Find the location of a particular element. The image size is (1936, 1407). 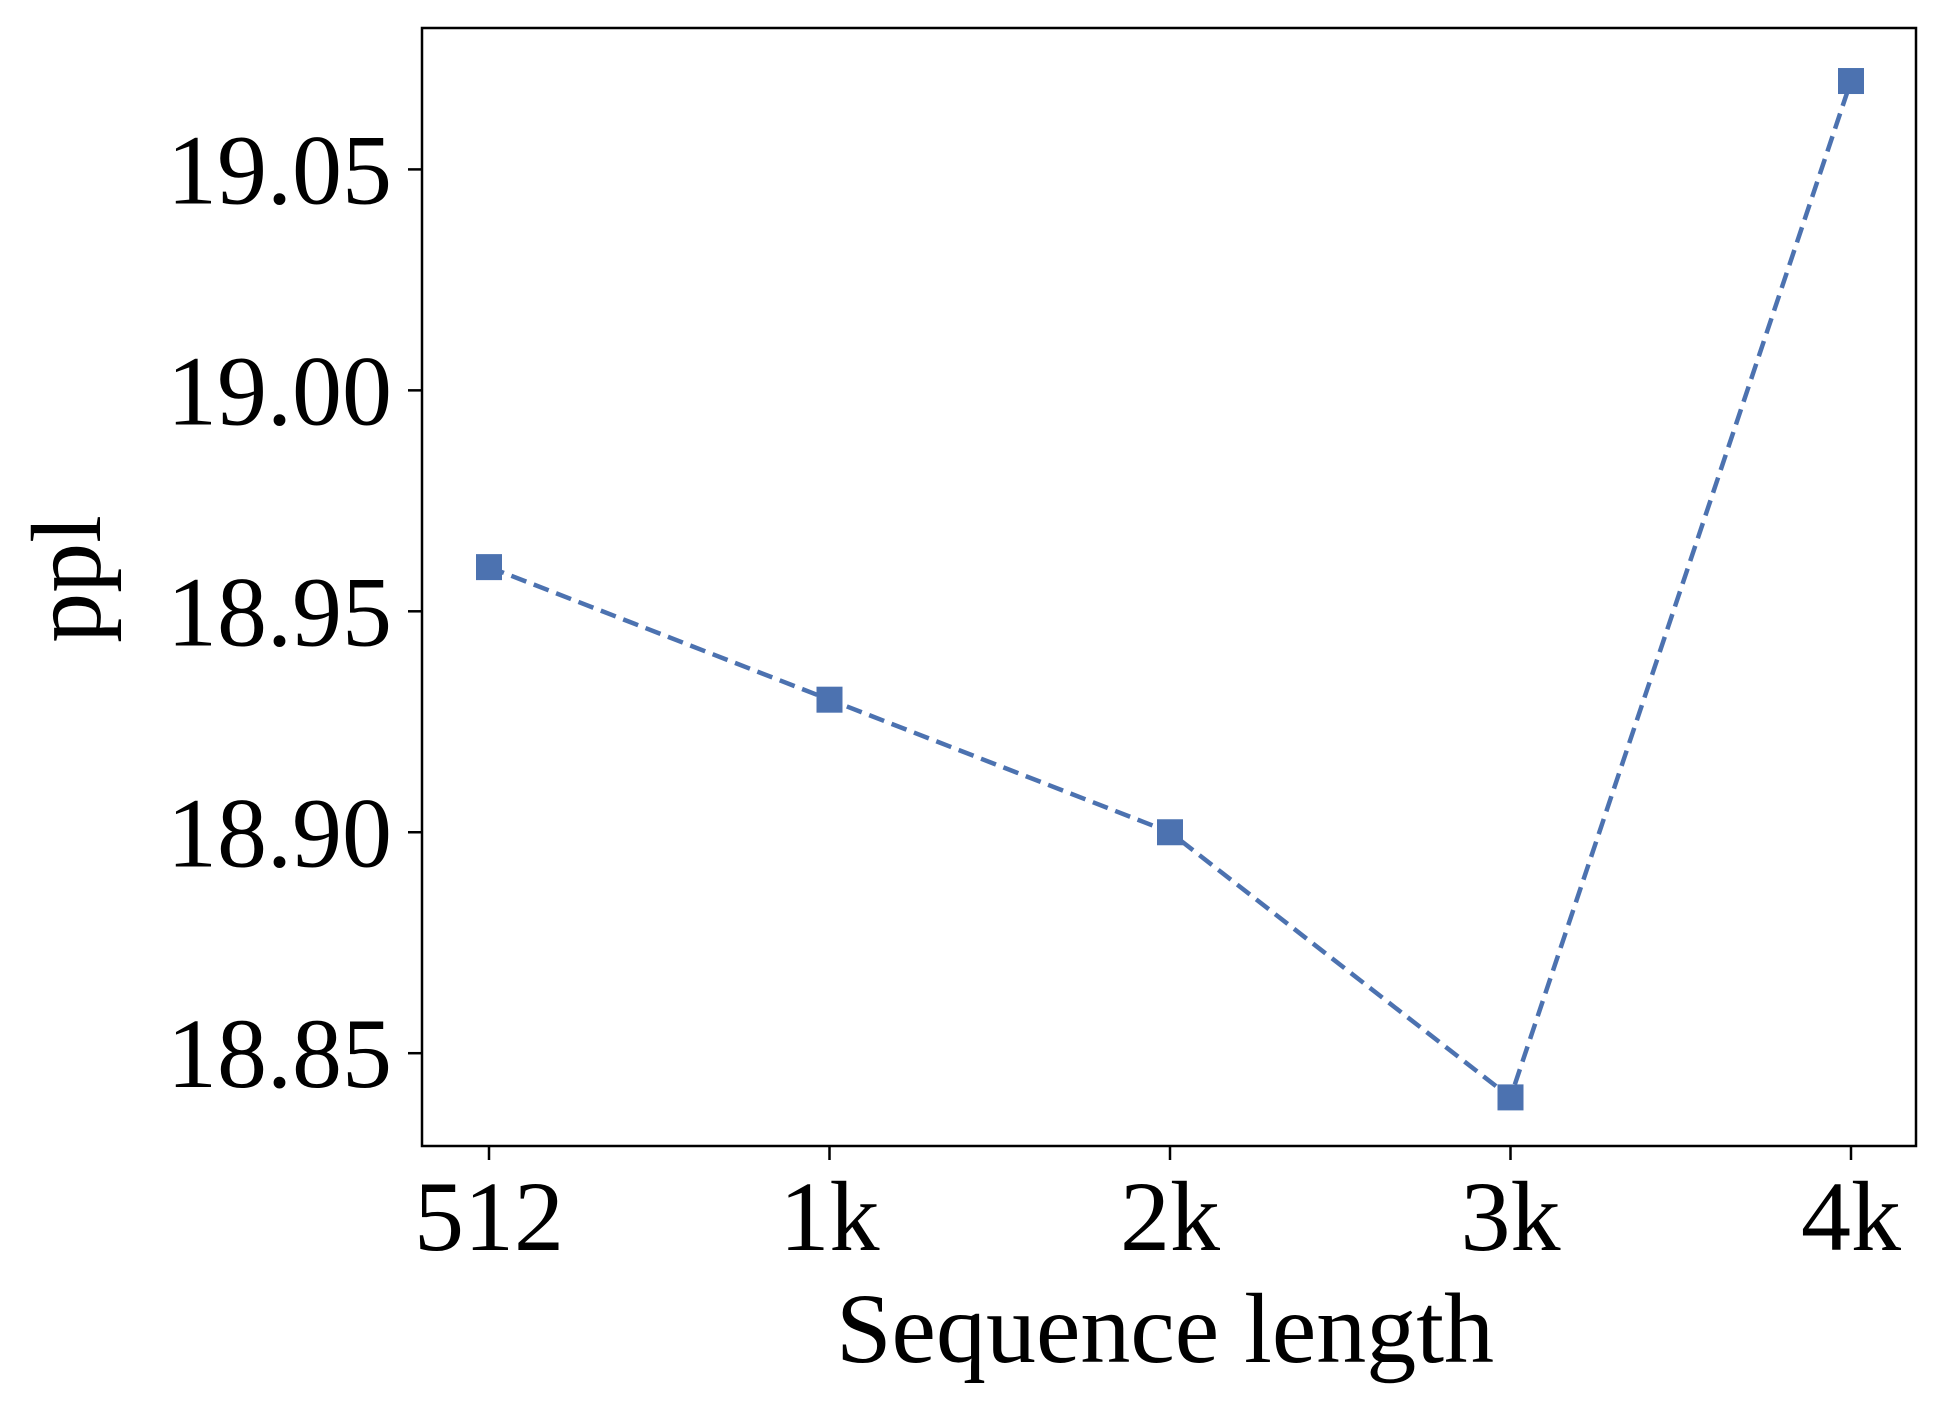

y-axis-ticks: 18.85 18.90 18.95 19.00 19.05 is located at coordinates (294, 611).